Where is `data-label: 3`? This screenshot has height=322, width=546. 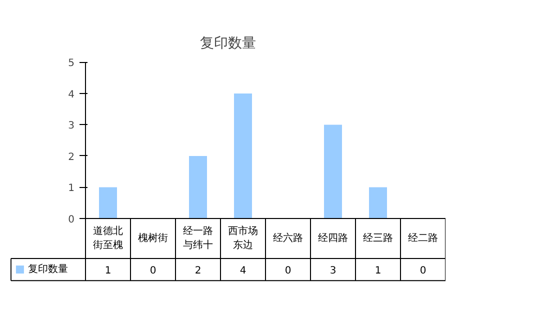 data-label: 3 is located at coordinates (333, 271).